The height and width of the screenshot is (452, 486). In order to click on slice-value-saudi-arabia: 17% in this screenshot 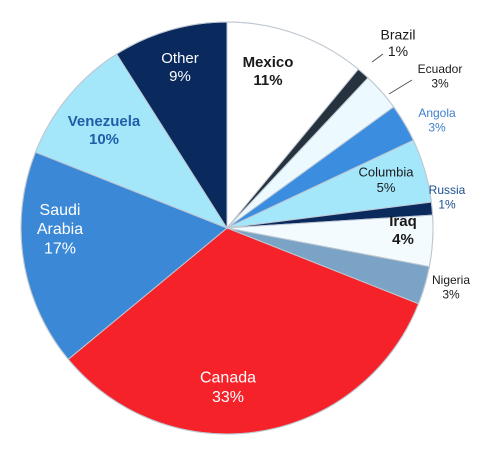, I will do `click(60, 248)`.